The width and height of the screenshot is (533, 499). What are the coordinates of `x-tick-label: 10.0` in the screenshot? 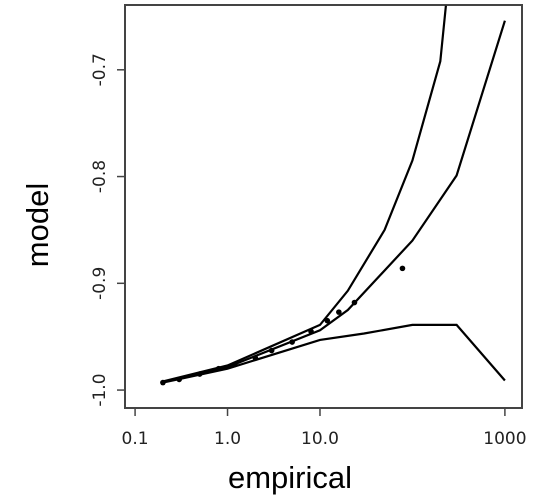 It's located at (320, 439).